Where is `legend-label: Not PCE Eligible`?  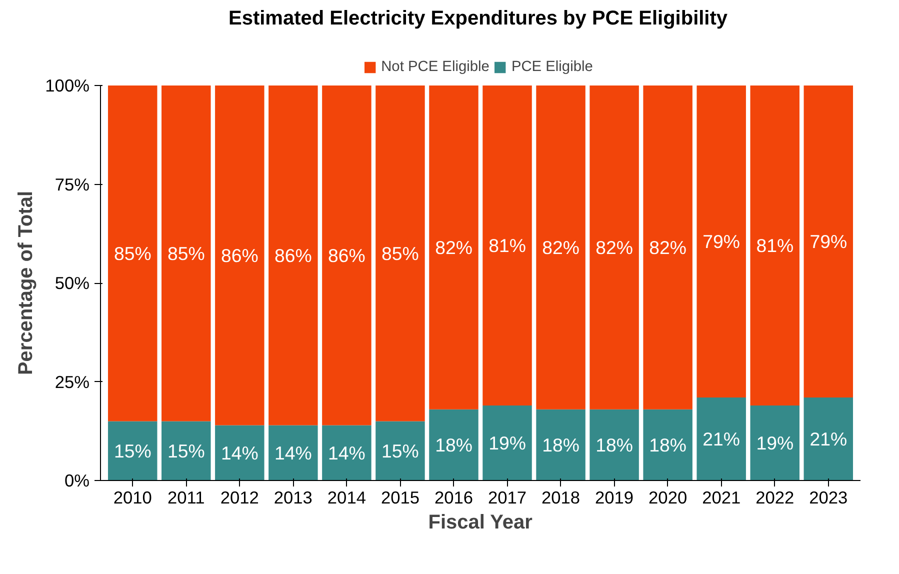 legend-label: Not PCE Eligible is located at coordinates (435, 67).